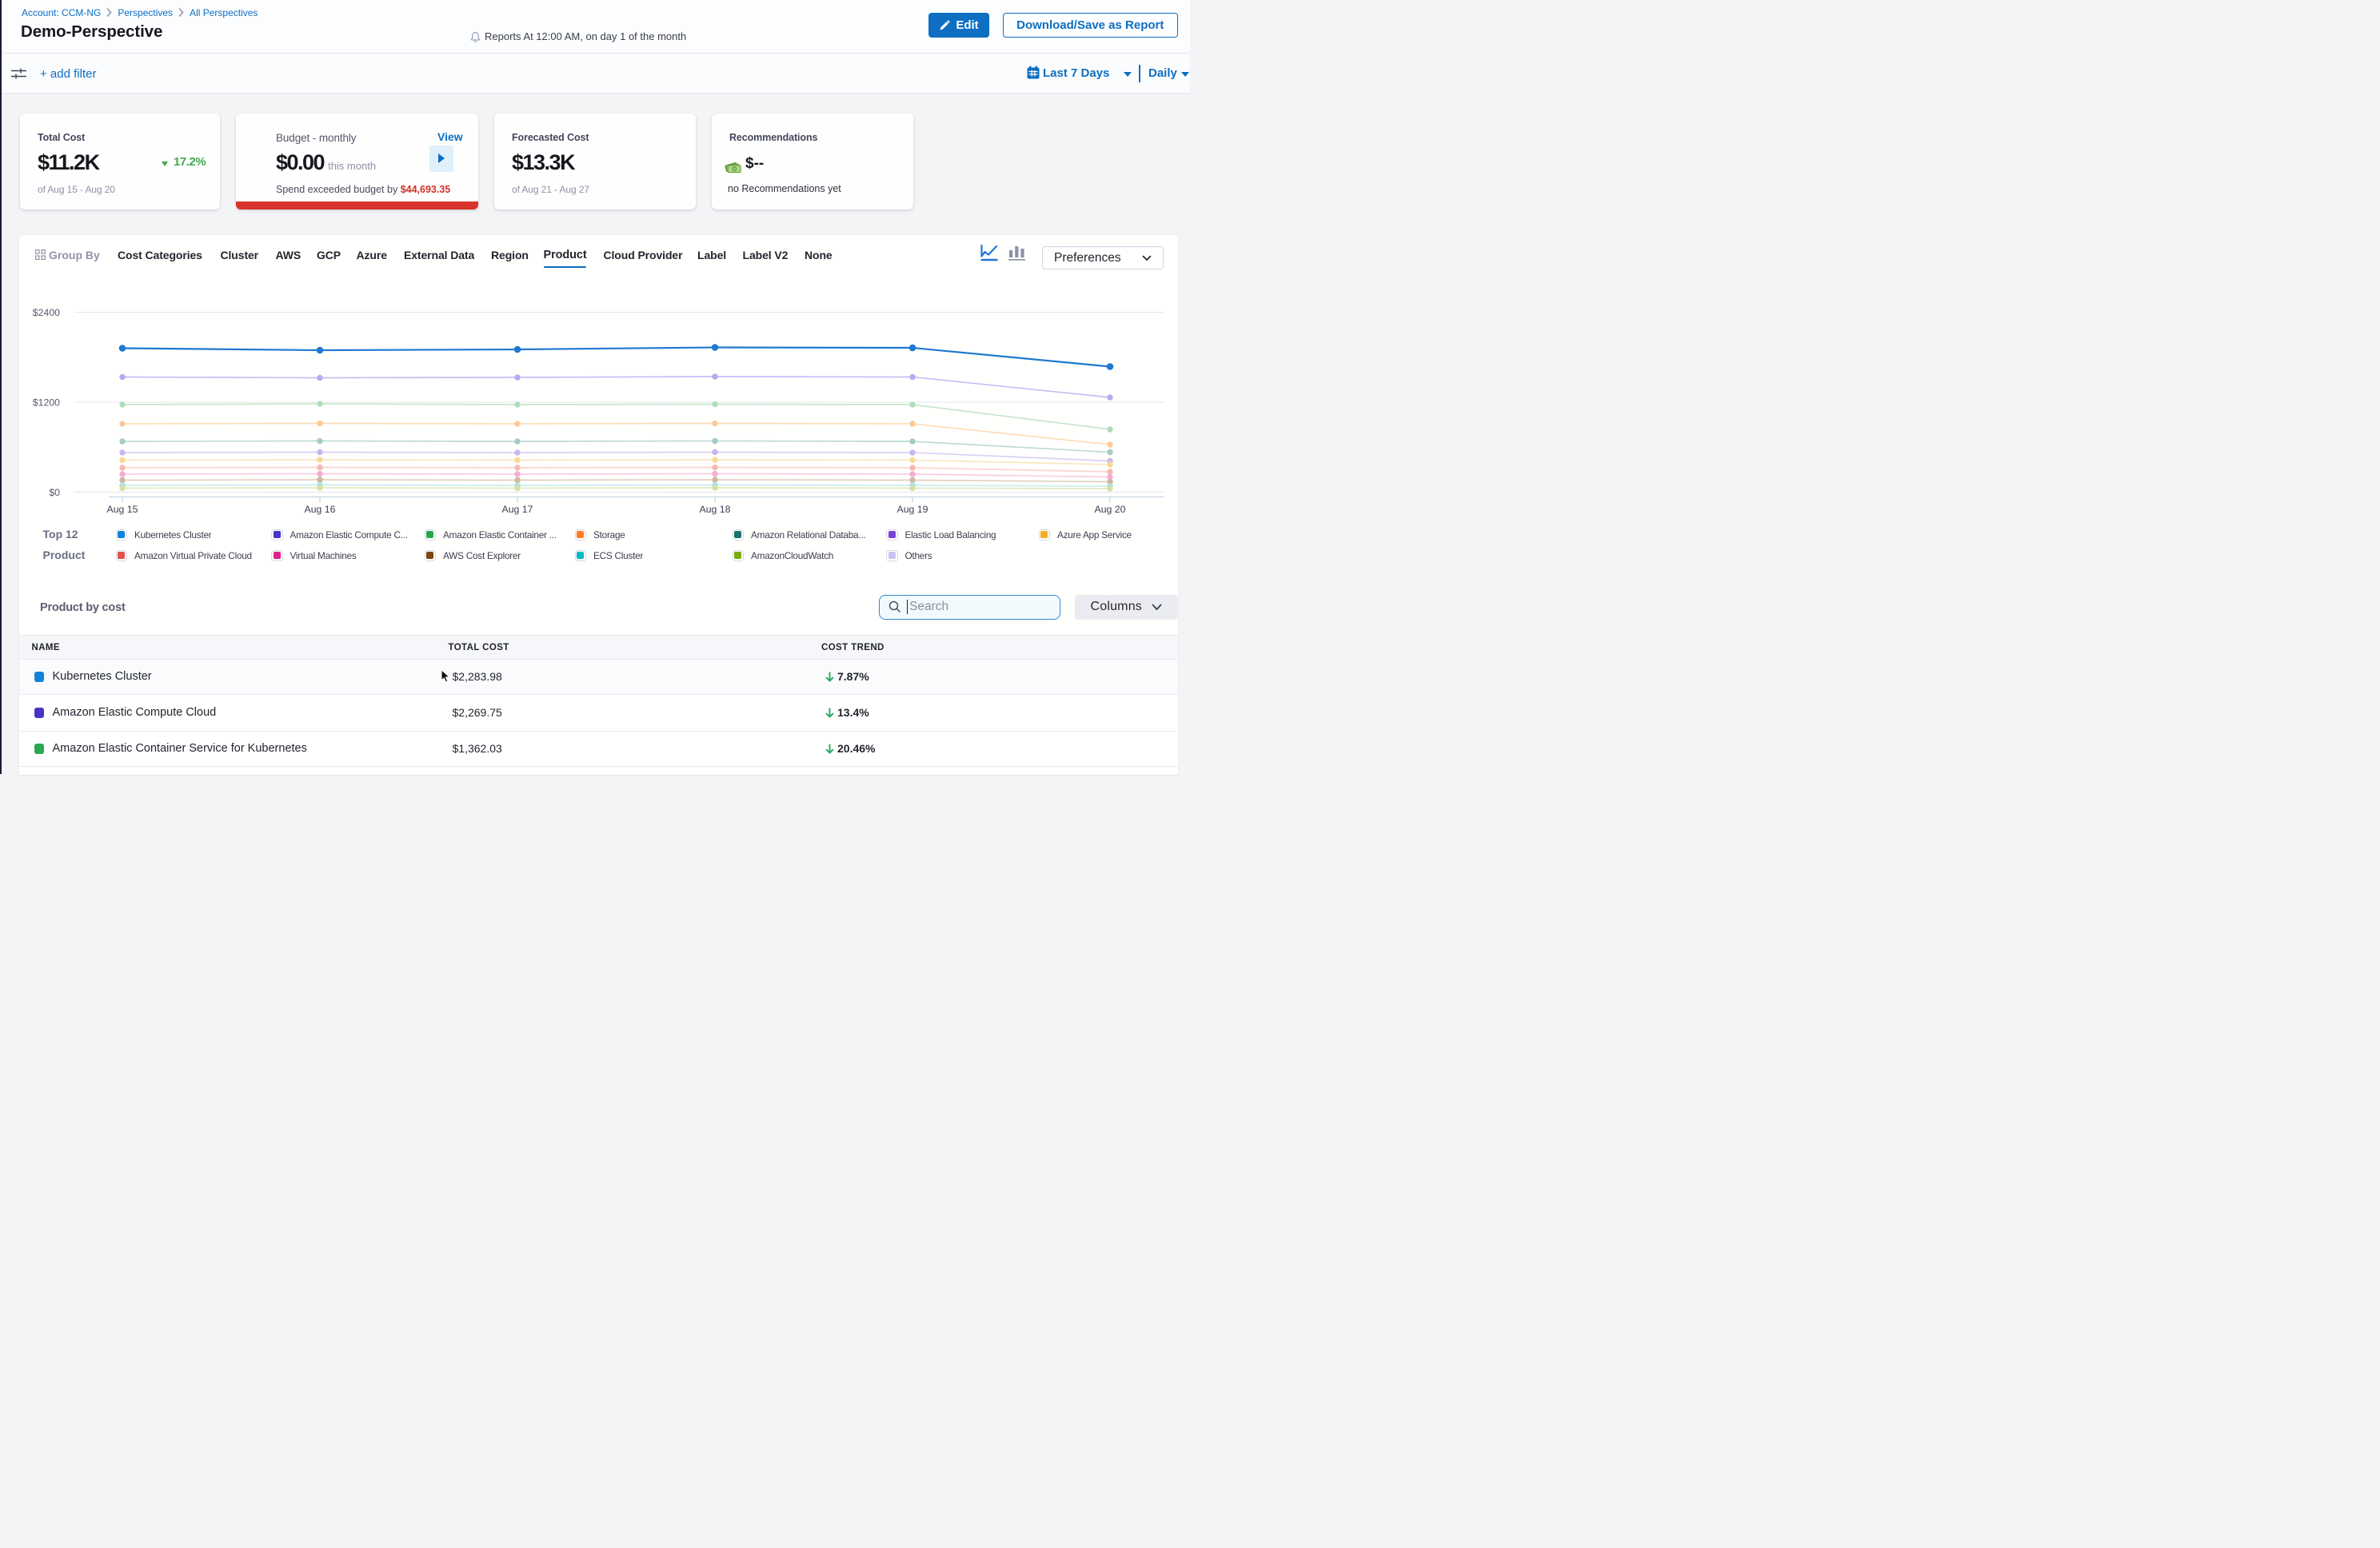  I want to click on svg-text: Aug 15, so click(122, 509).